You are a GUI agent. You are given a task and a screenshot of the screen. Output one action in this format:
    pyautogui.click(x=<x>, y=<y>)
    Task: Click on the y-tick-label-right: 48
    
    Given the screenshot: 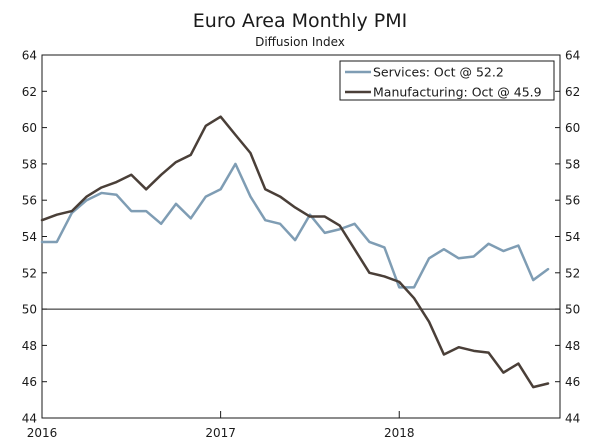 What is the action you would take?
    pyautogui.click(x=572, y=346)
    